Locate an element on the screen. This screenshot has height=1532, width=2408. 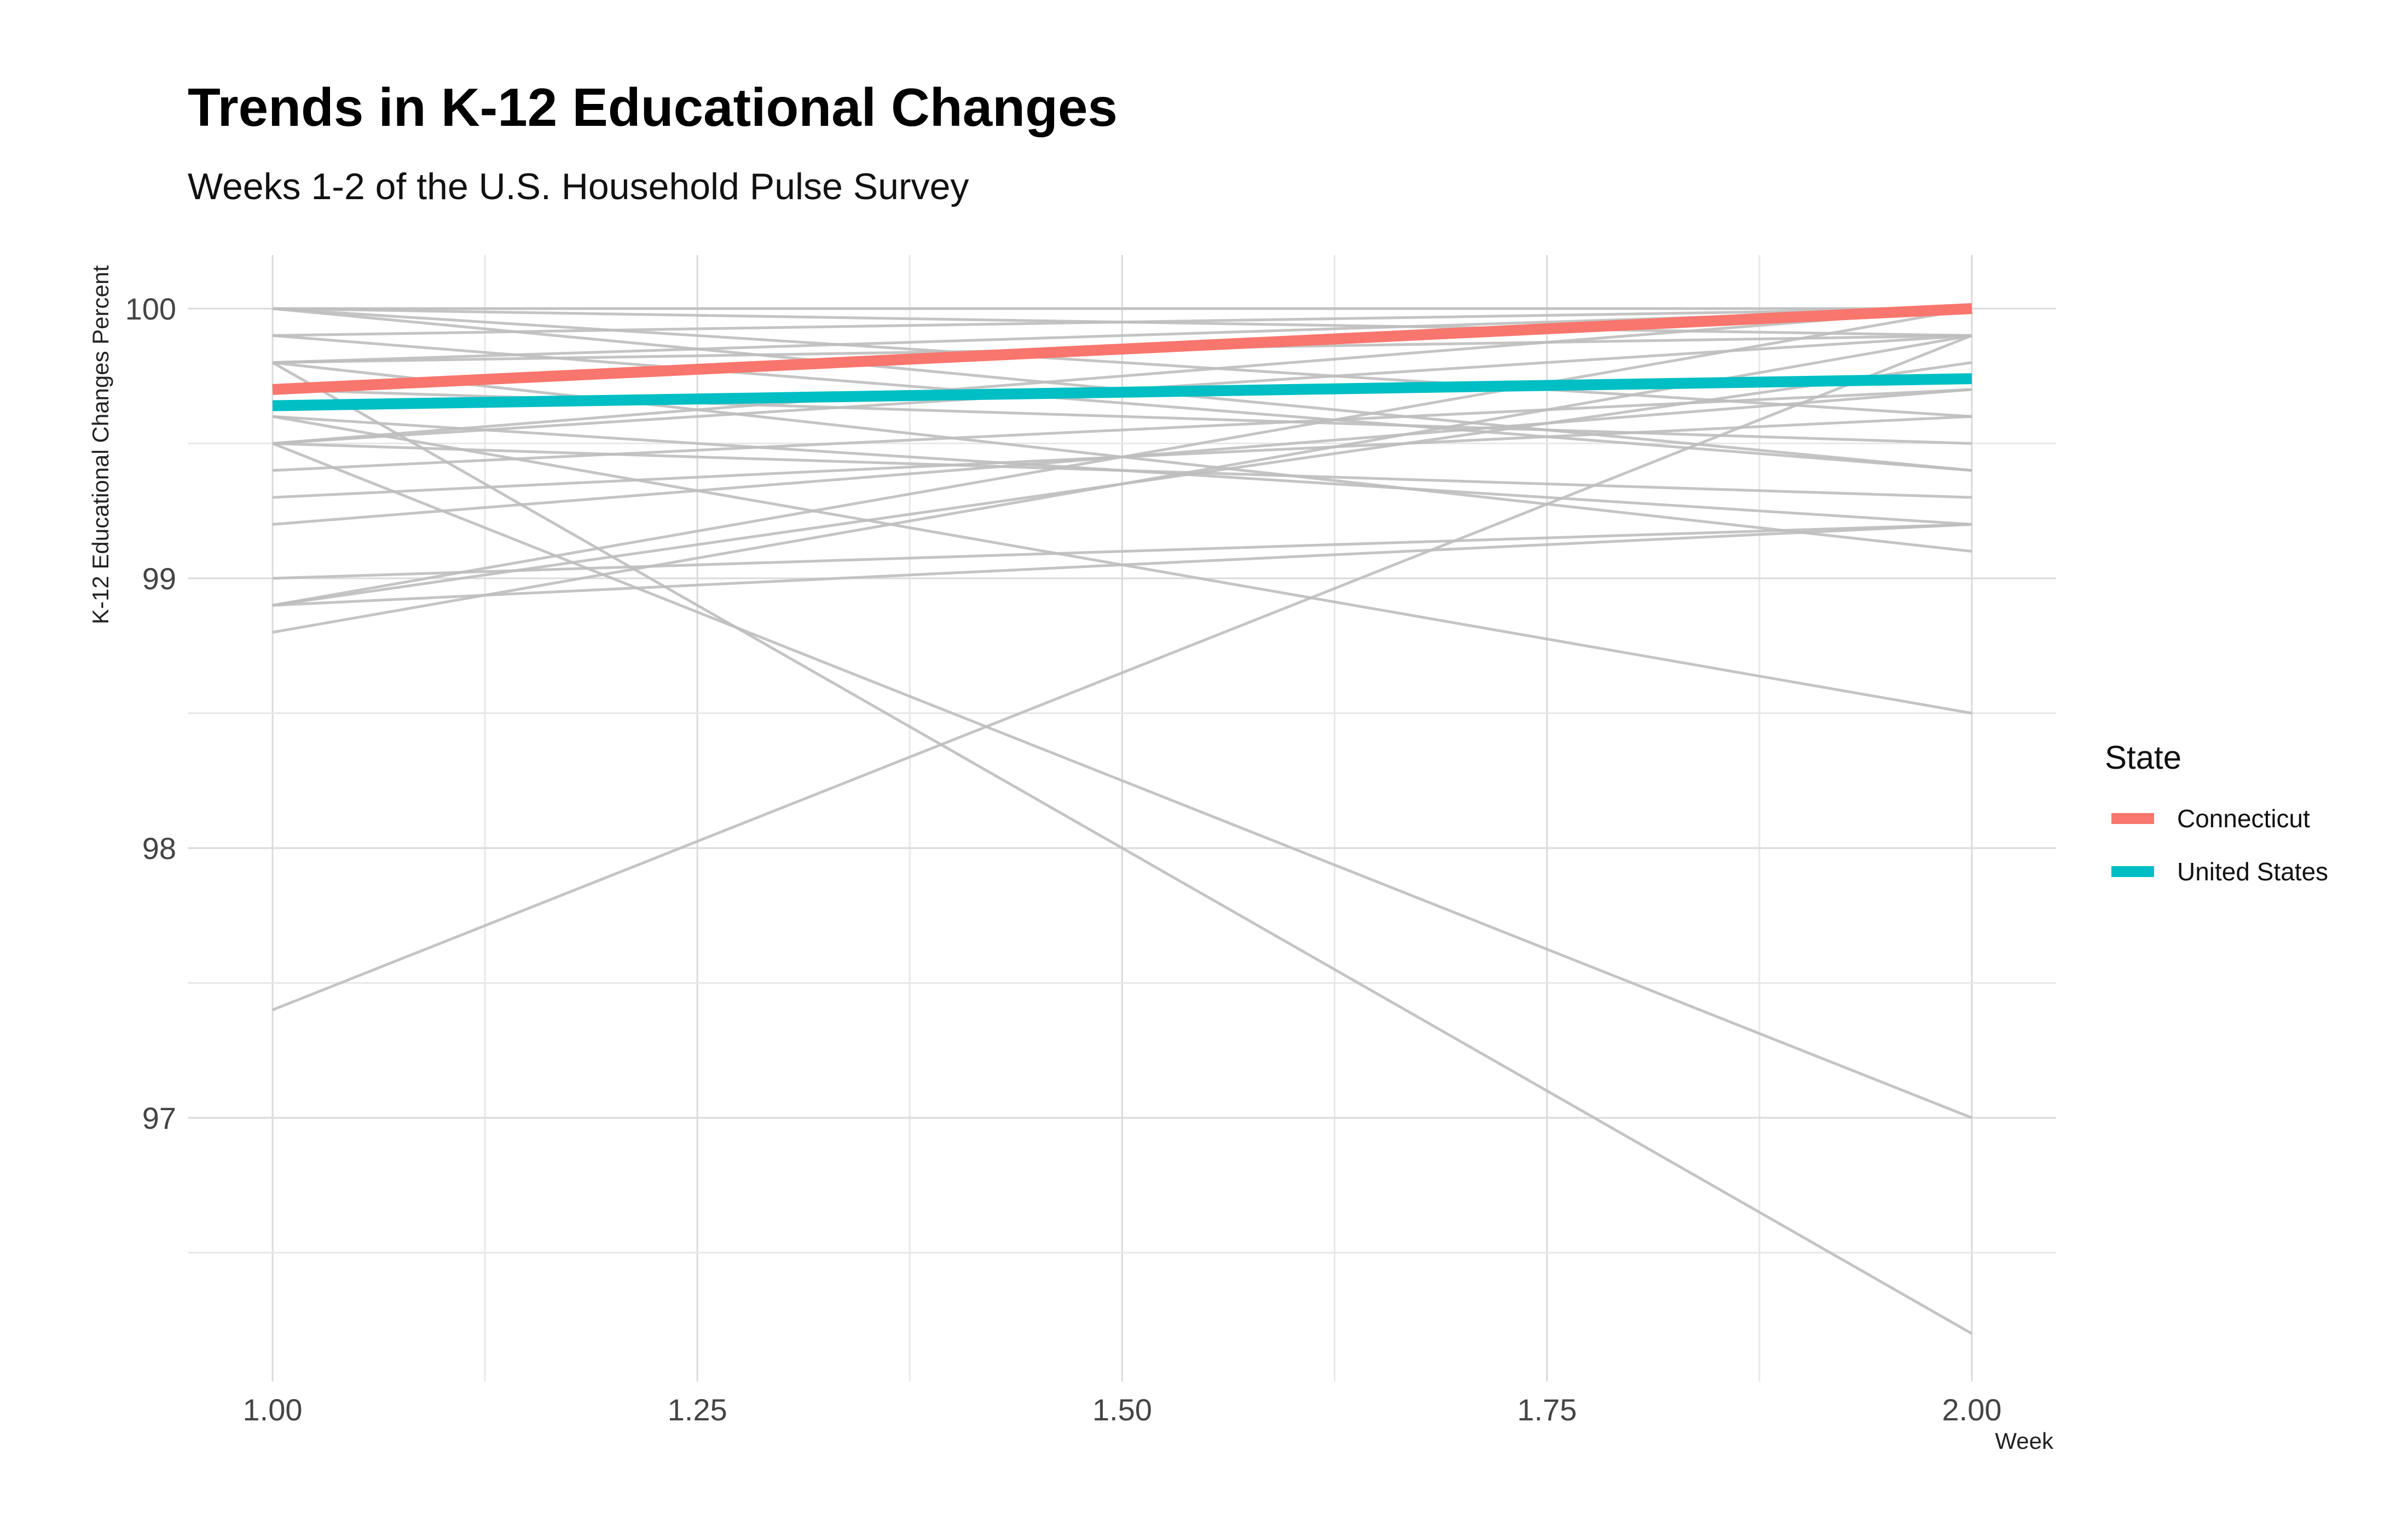
x-axis-label: Week is located at coordinates (2024, 1441).